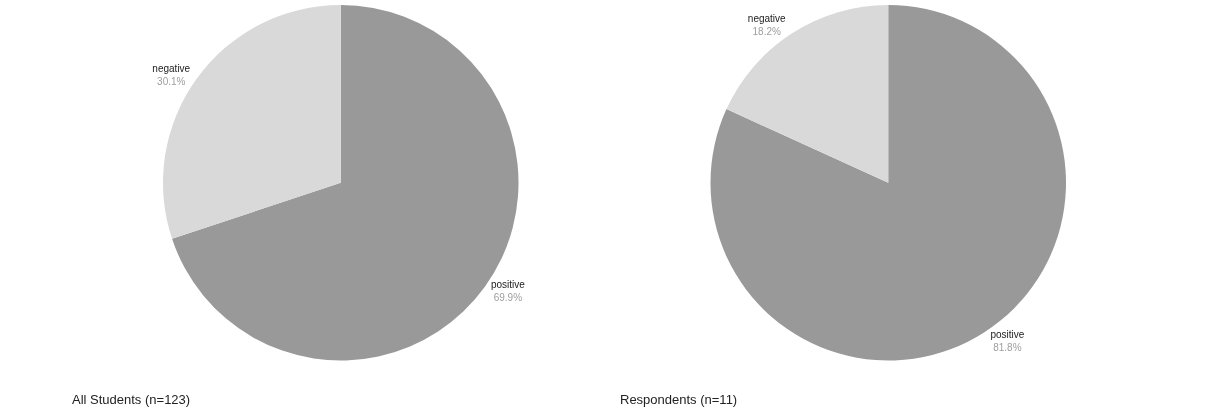 This screenshot has height=414, width=1219. Describe the element at coordinates (679, 399) in the screenshot. I see `text: Respondents (n=11)` at that location.